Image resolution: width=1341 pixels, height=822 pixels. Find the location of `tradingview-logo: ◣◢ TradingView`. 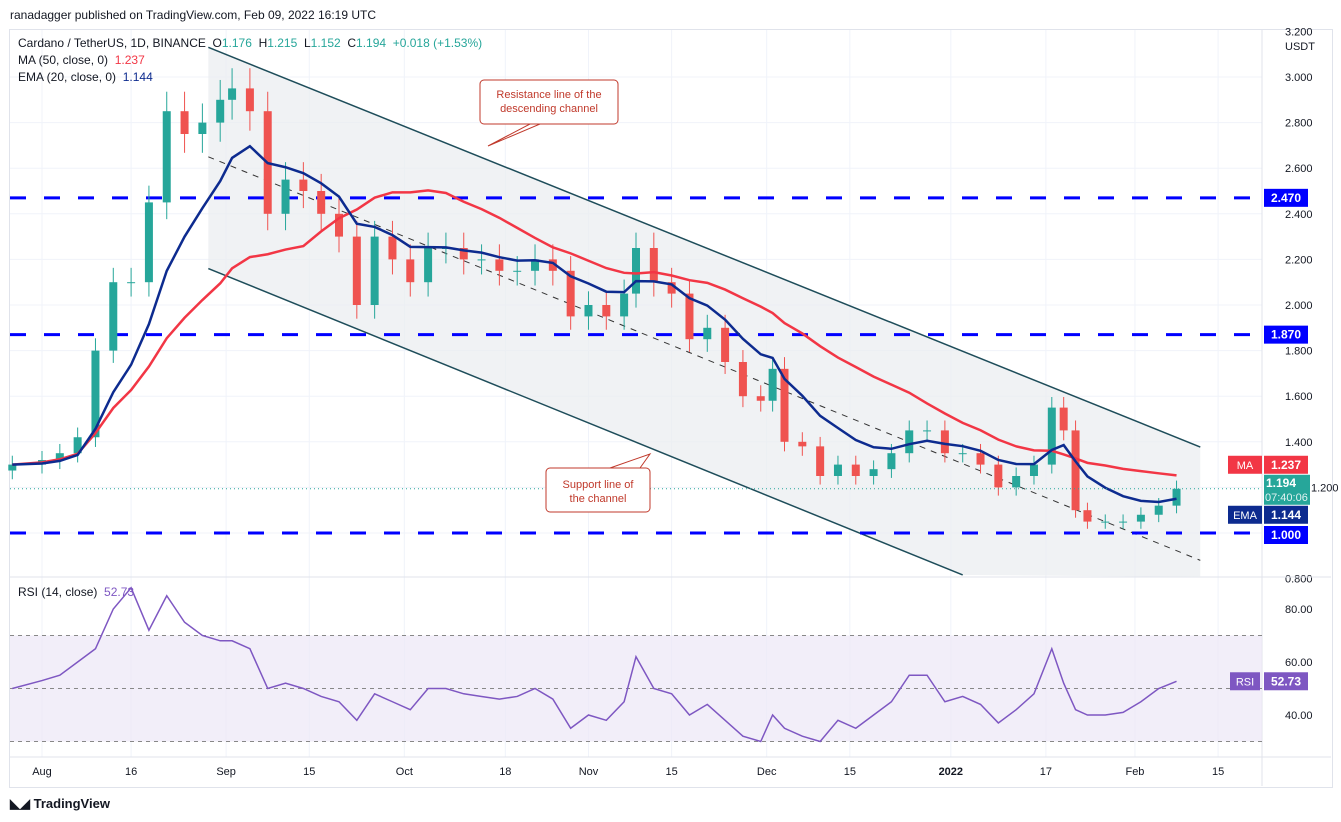

tradingview-logo: ◣◢ TradingView is located at coordinates (60, 804).